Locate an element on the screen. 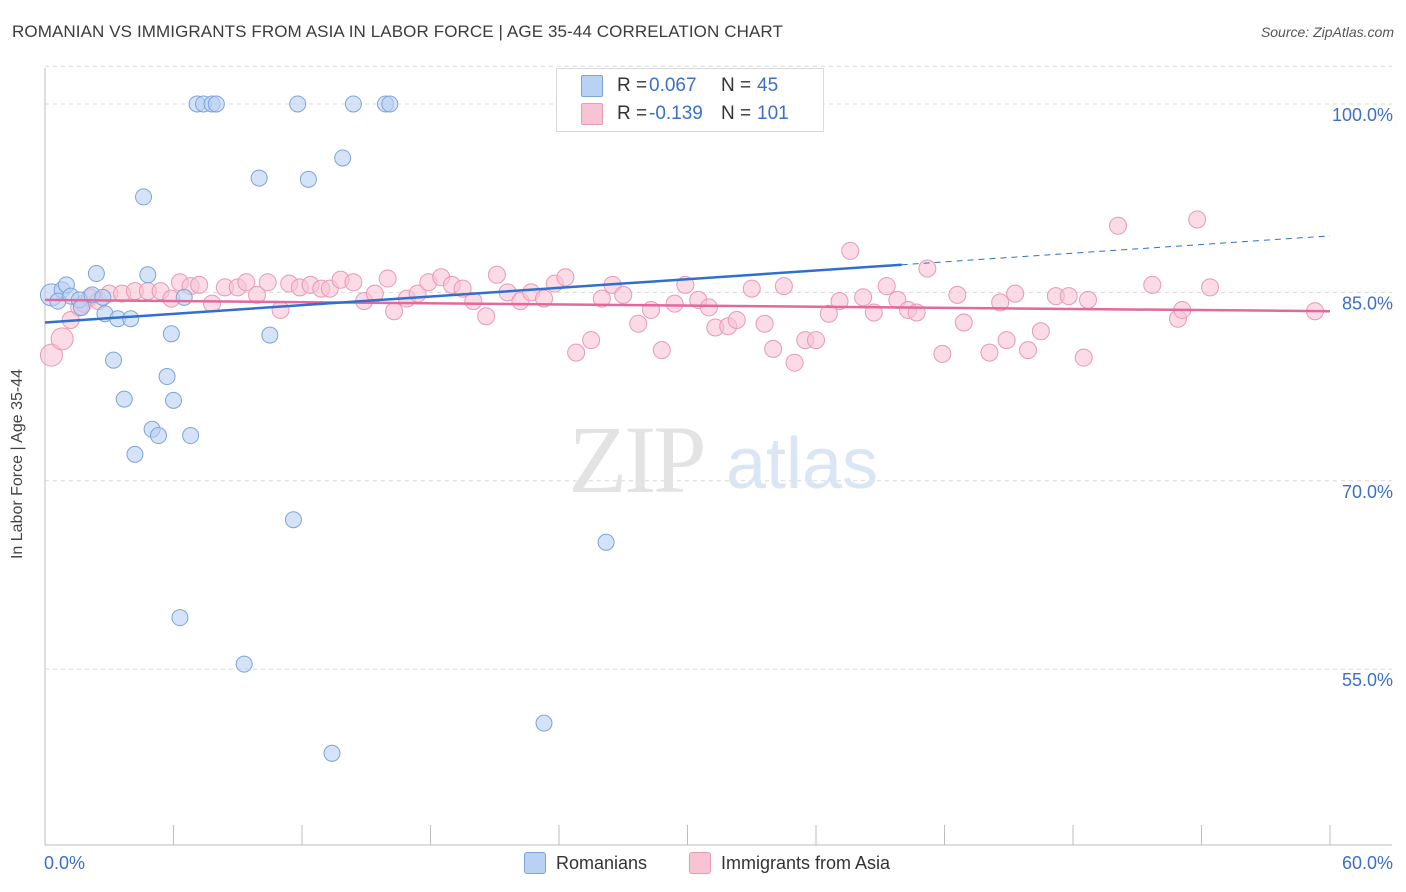  watermark-zip: ZIP is located at coordinates (636, 459).